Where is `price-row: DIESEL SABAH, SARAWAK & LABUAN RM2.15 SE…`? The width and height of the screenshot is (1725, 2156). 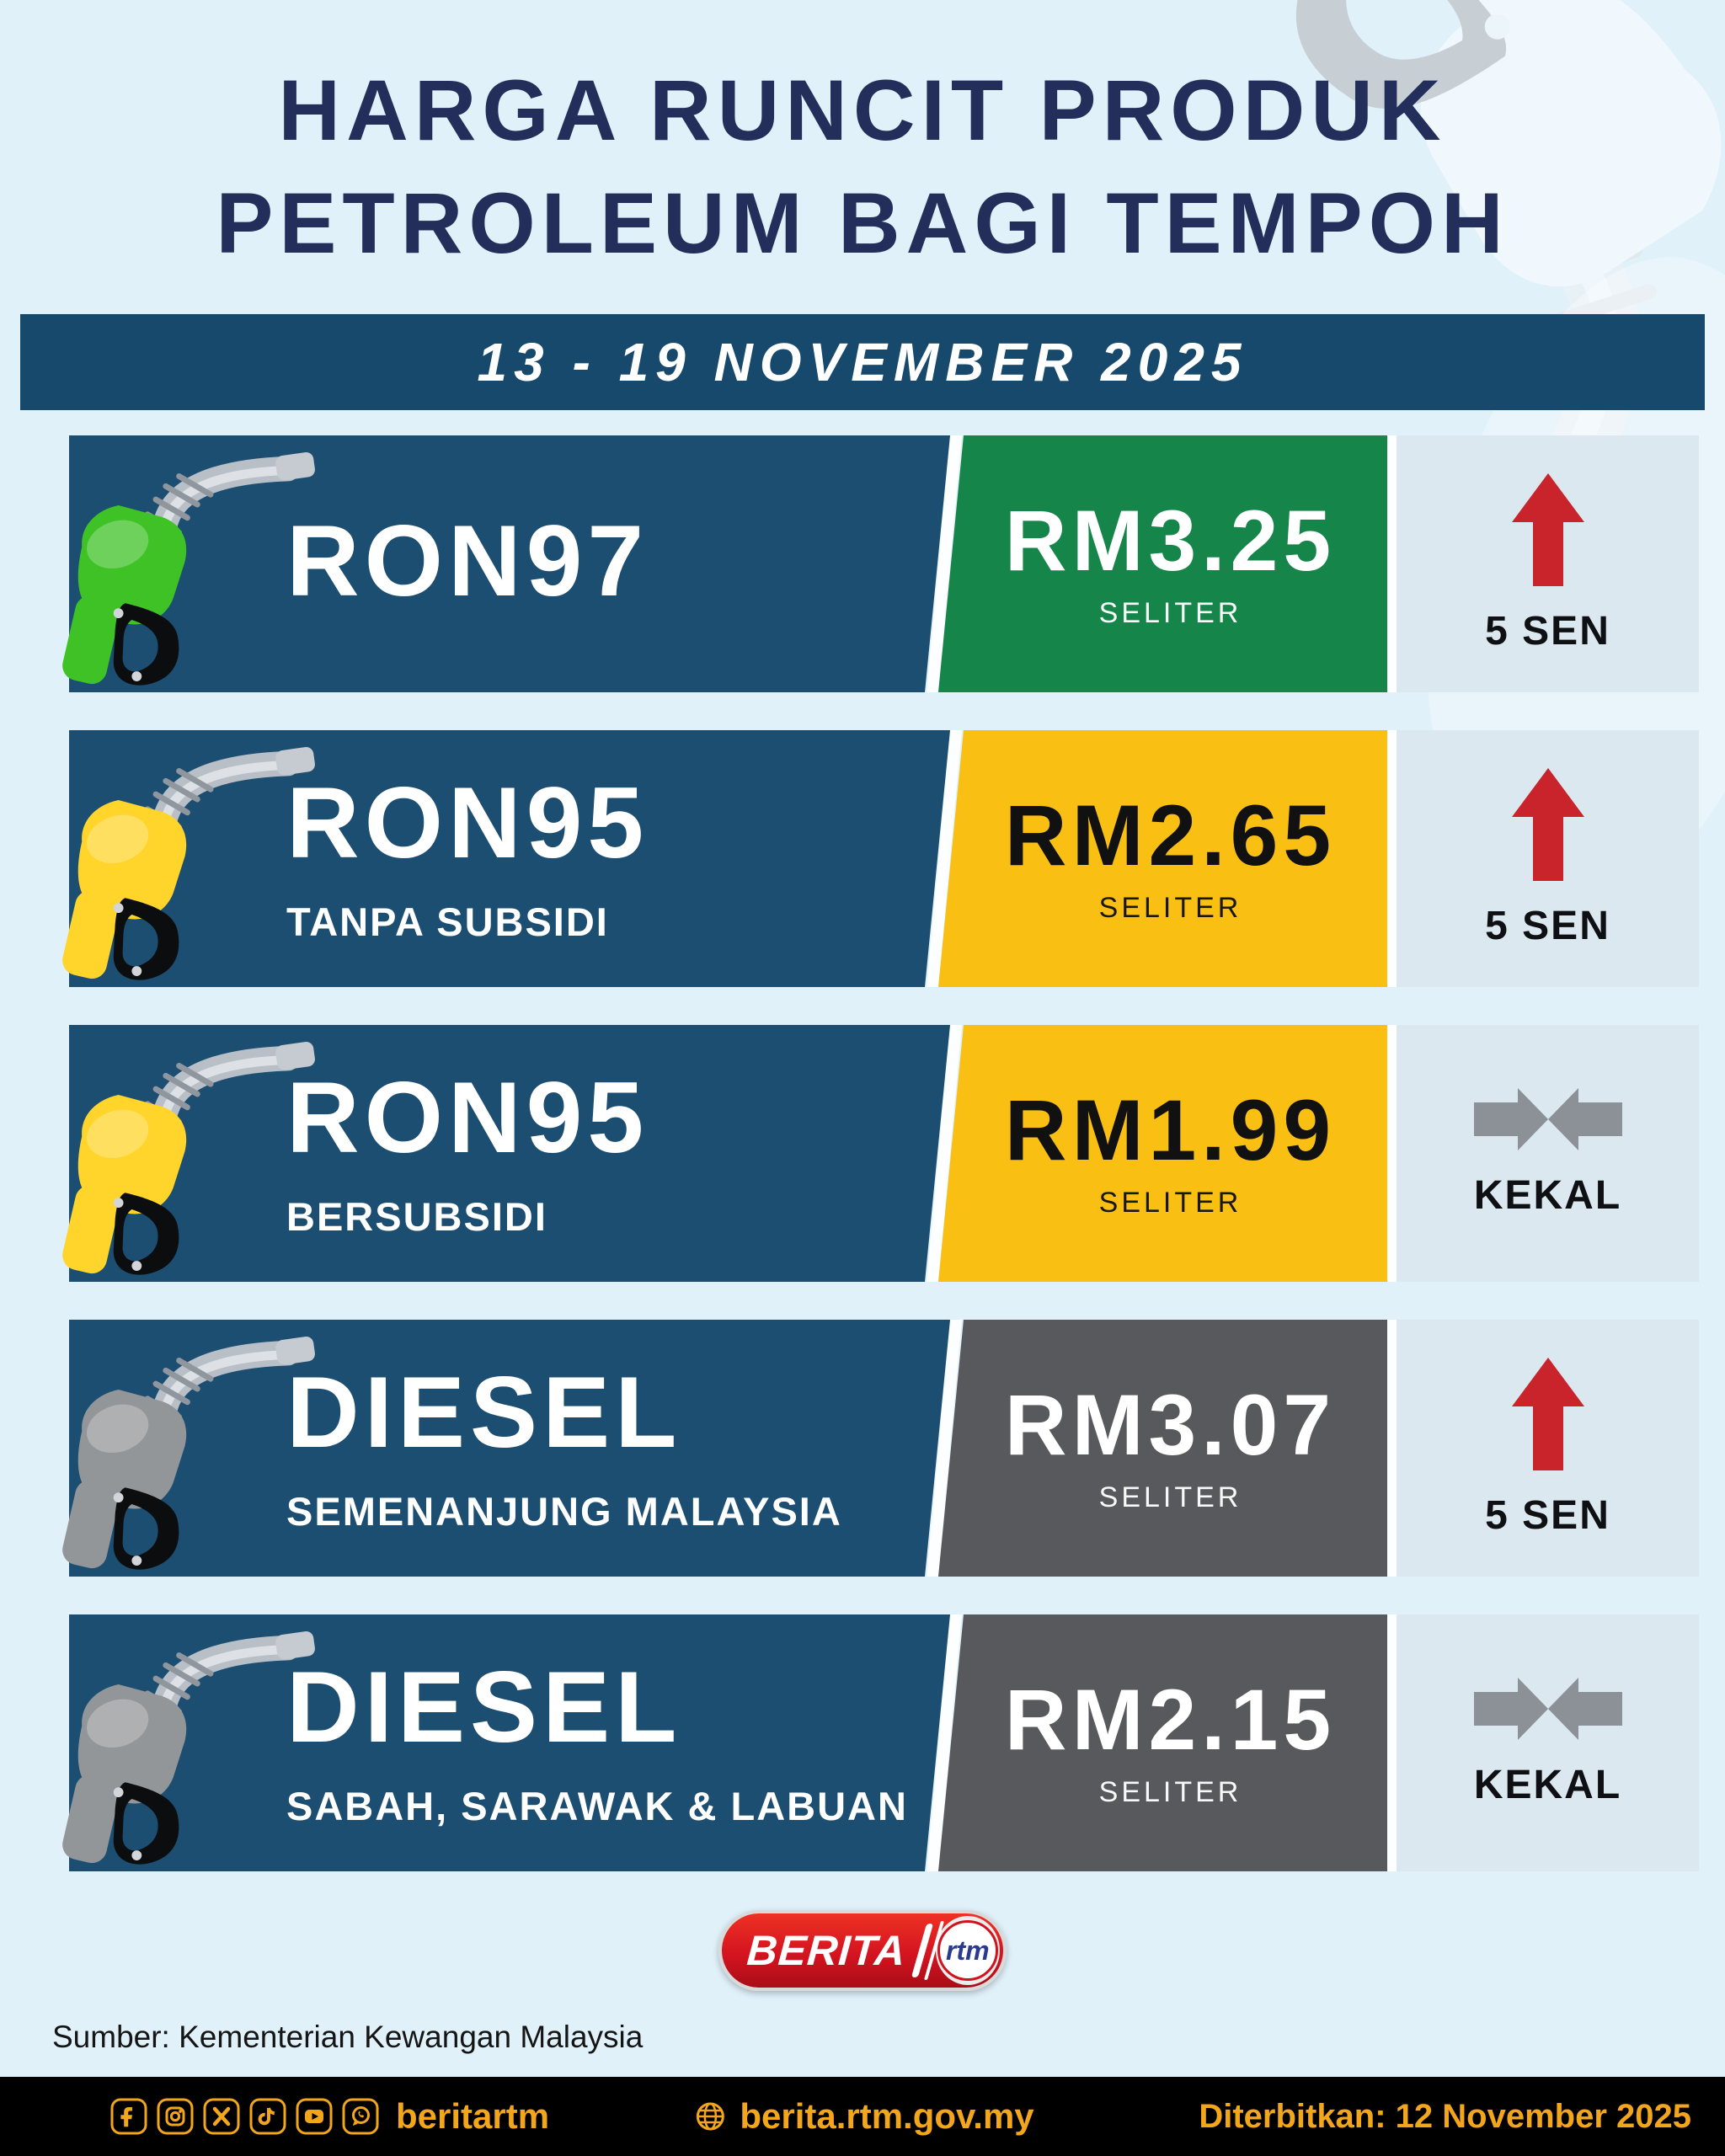
price-row: DIESEL SABAH, SARAWAK & LABUAN RM2.15 SE… is located at coordinates (862, 1742).